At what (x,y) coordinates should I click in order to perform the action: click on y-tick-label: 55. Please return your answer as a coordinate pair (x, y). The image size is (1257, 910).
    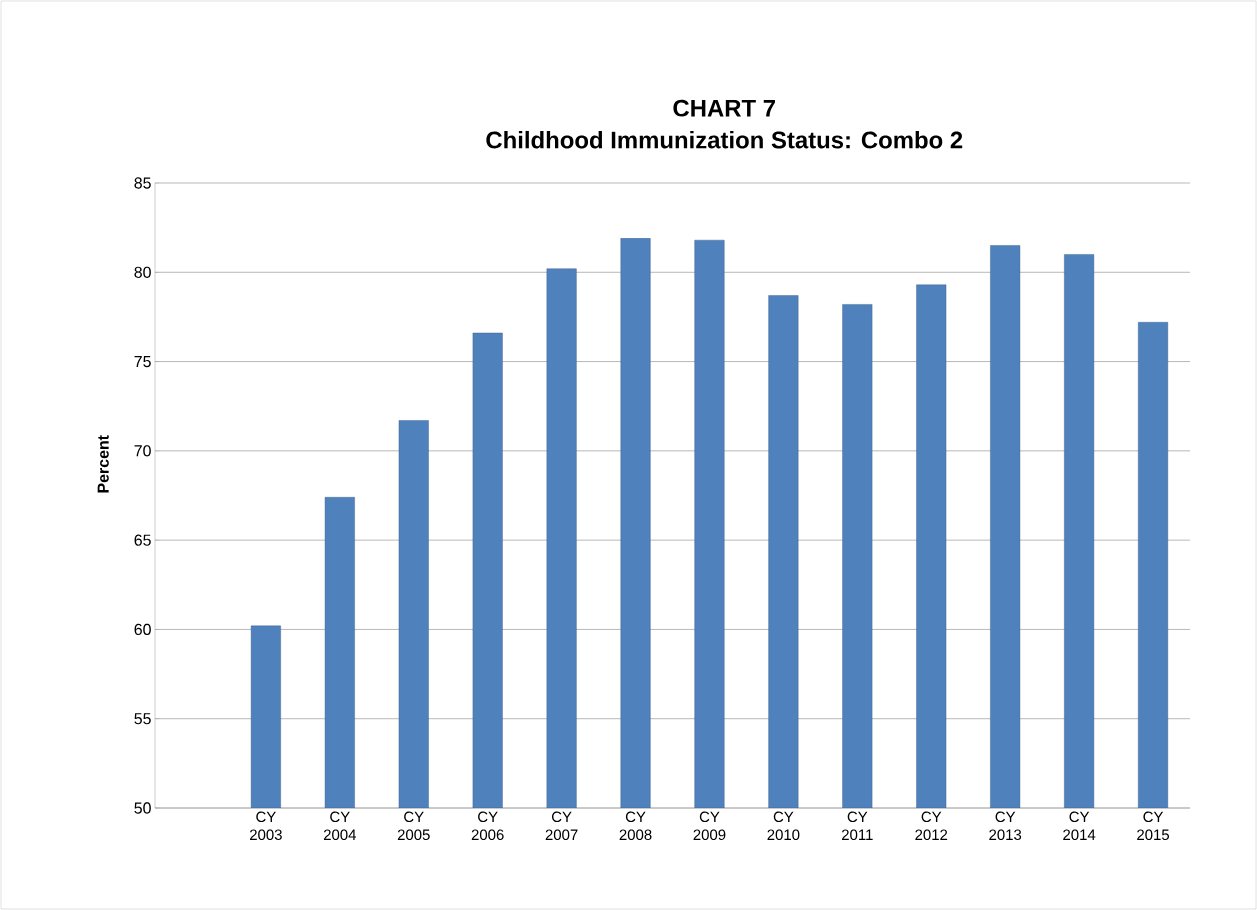
    Looking at the image, I should click on (142, 719).